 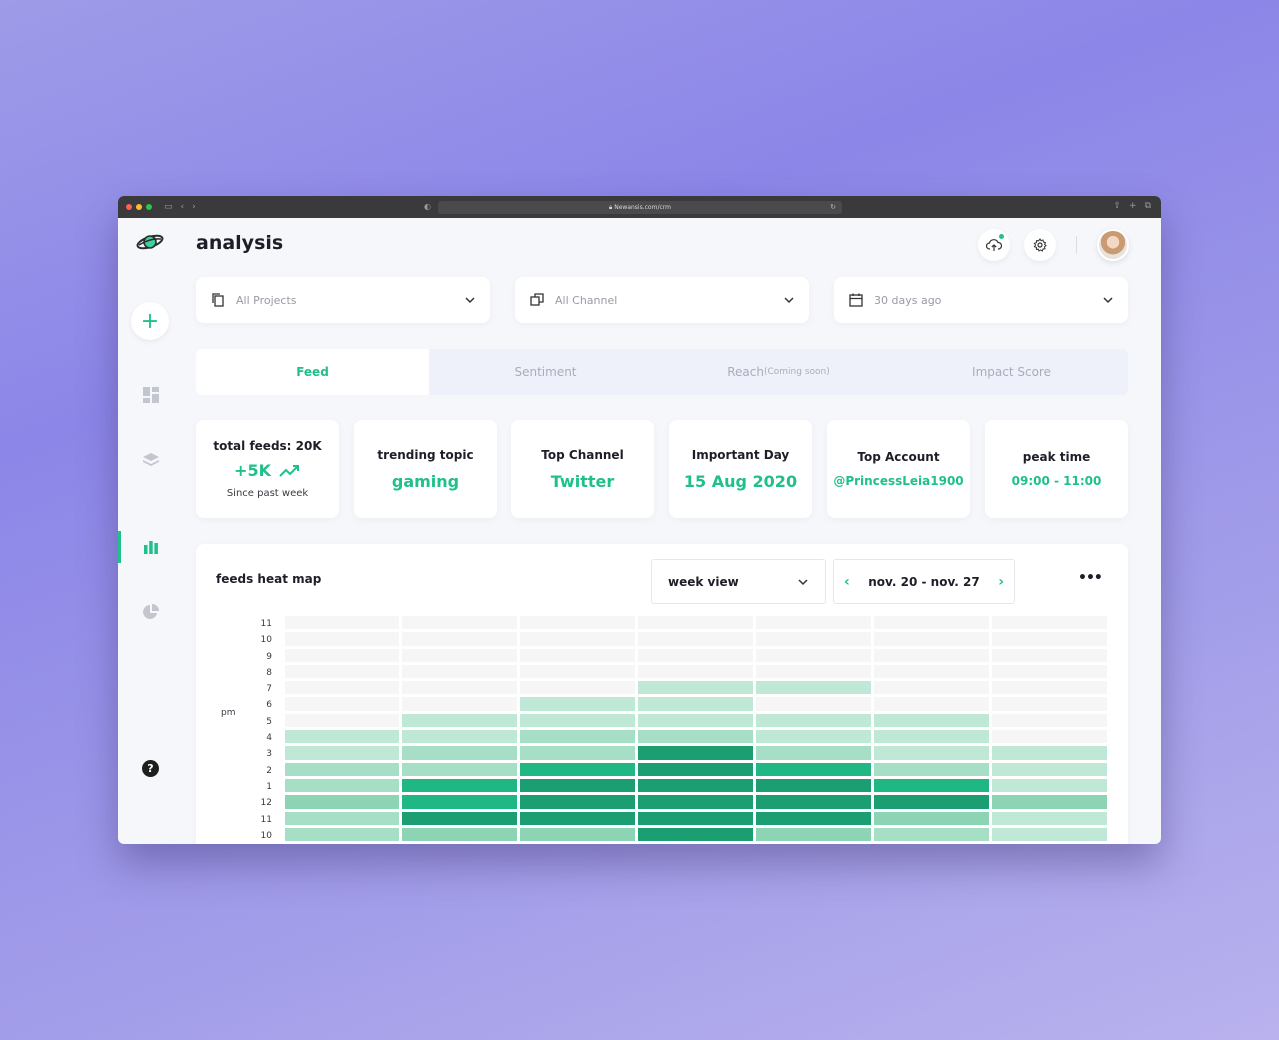 What do you see at coordinates (1147, 206) in the screenshot?
I see `tabs-overview-icon: ⧉` at bounding box center [1147, 206].